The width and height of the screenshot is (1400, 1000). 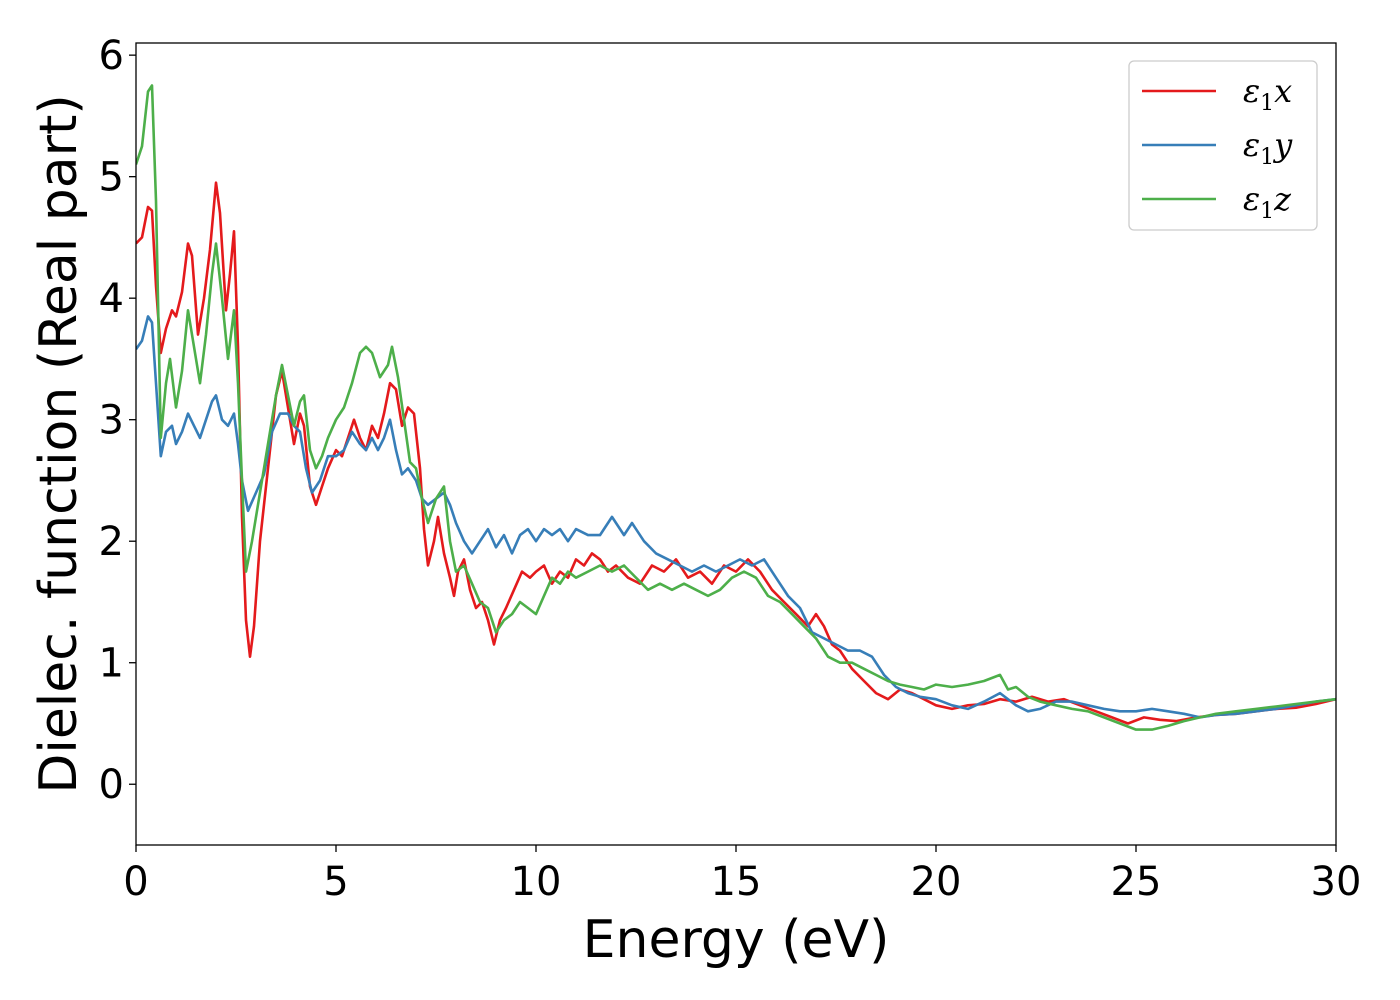 I want to click on x-tick-label: 0, so click(x=135, y=882).